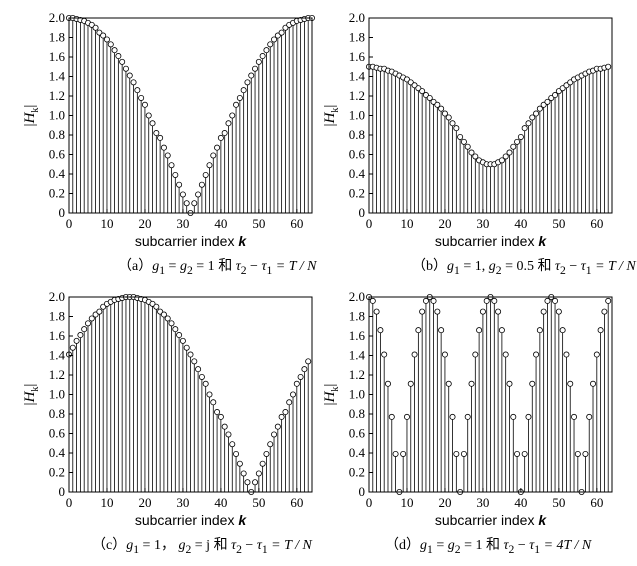 This screenshot has width=637, height=566. What do you see at coordinates (144, 223) in the screenshot?
I see `xtick-label-a-2: 20` at bounding box center [144, 223].